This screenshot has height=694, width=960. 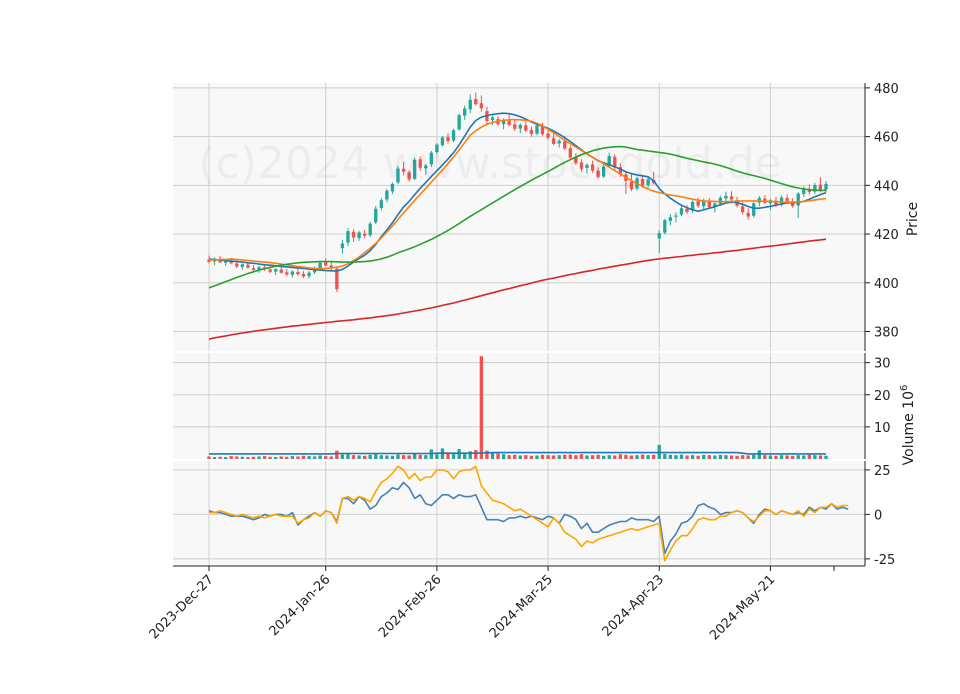 What do you see at coordinates (532, 406) in the screenshot?
I see `volume-panel: 10 20 30` at bounding box center [532, 406].